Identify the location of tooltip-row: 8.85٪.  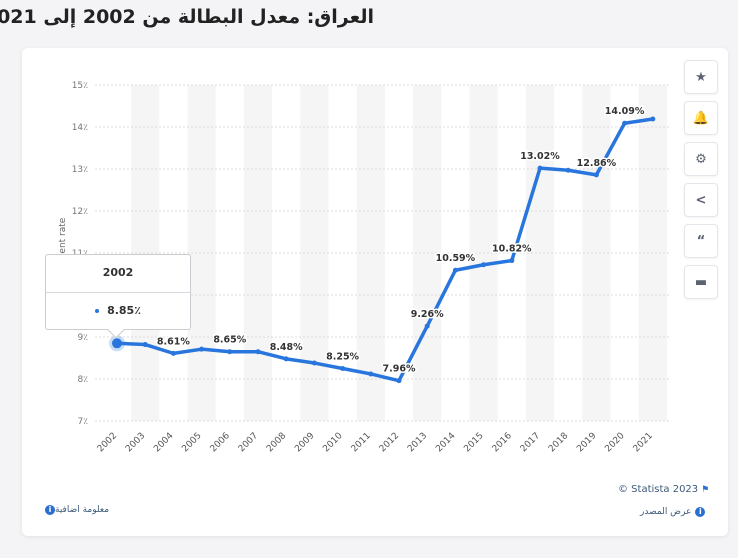
(118, 311).